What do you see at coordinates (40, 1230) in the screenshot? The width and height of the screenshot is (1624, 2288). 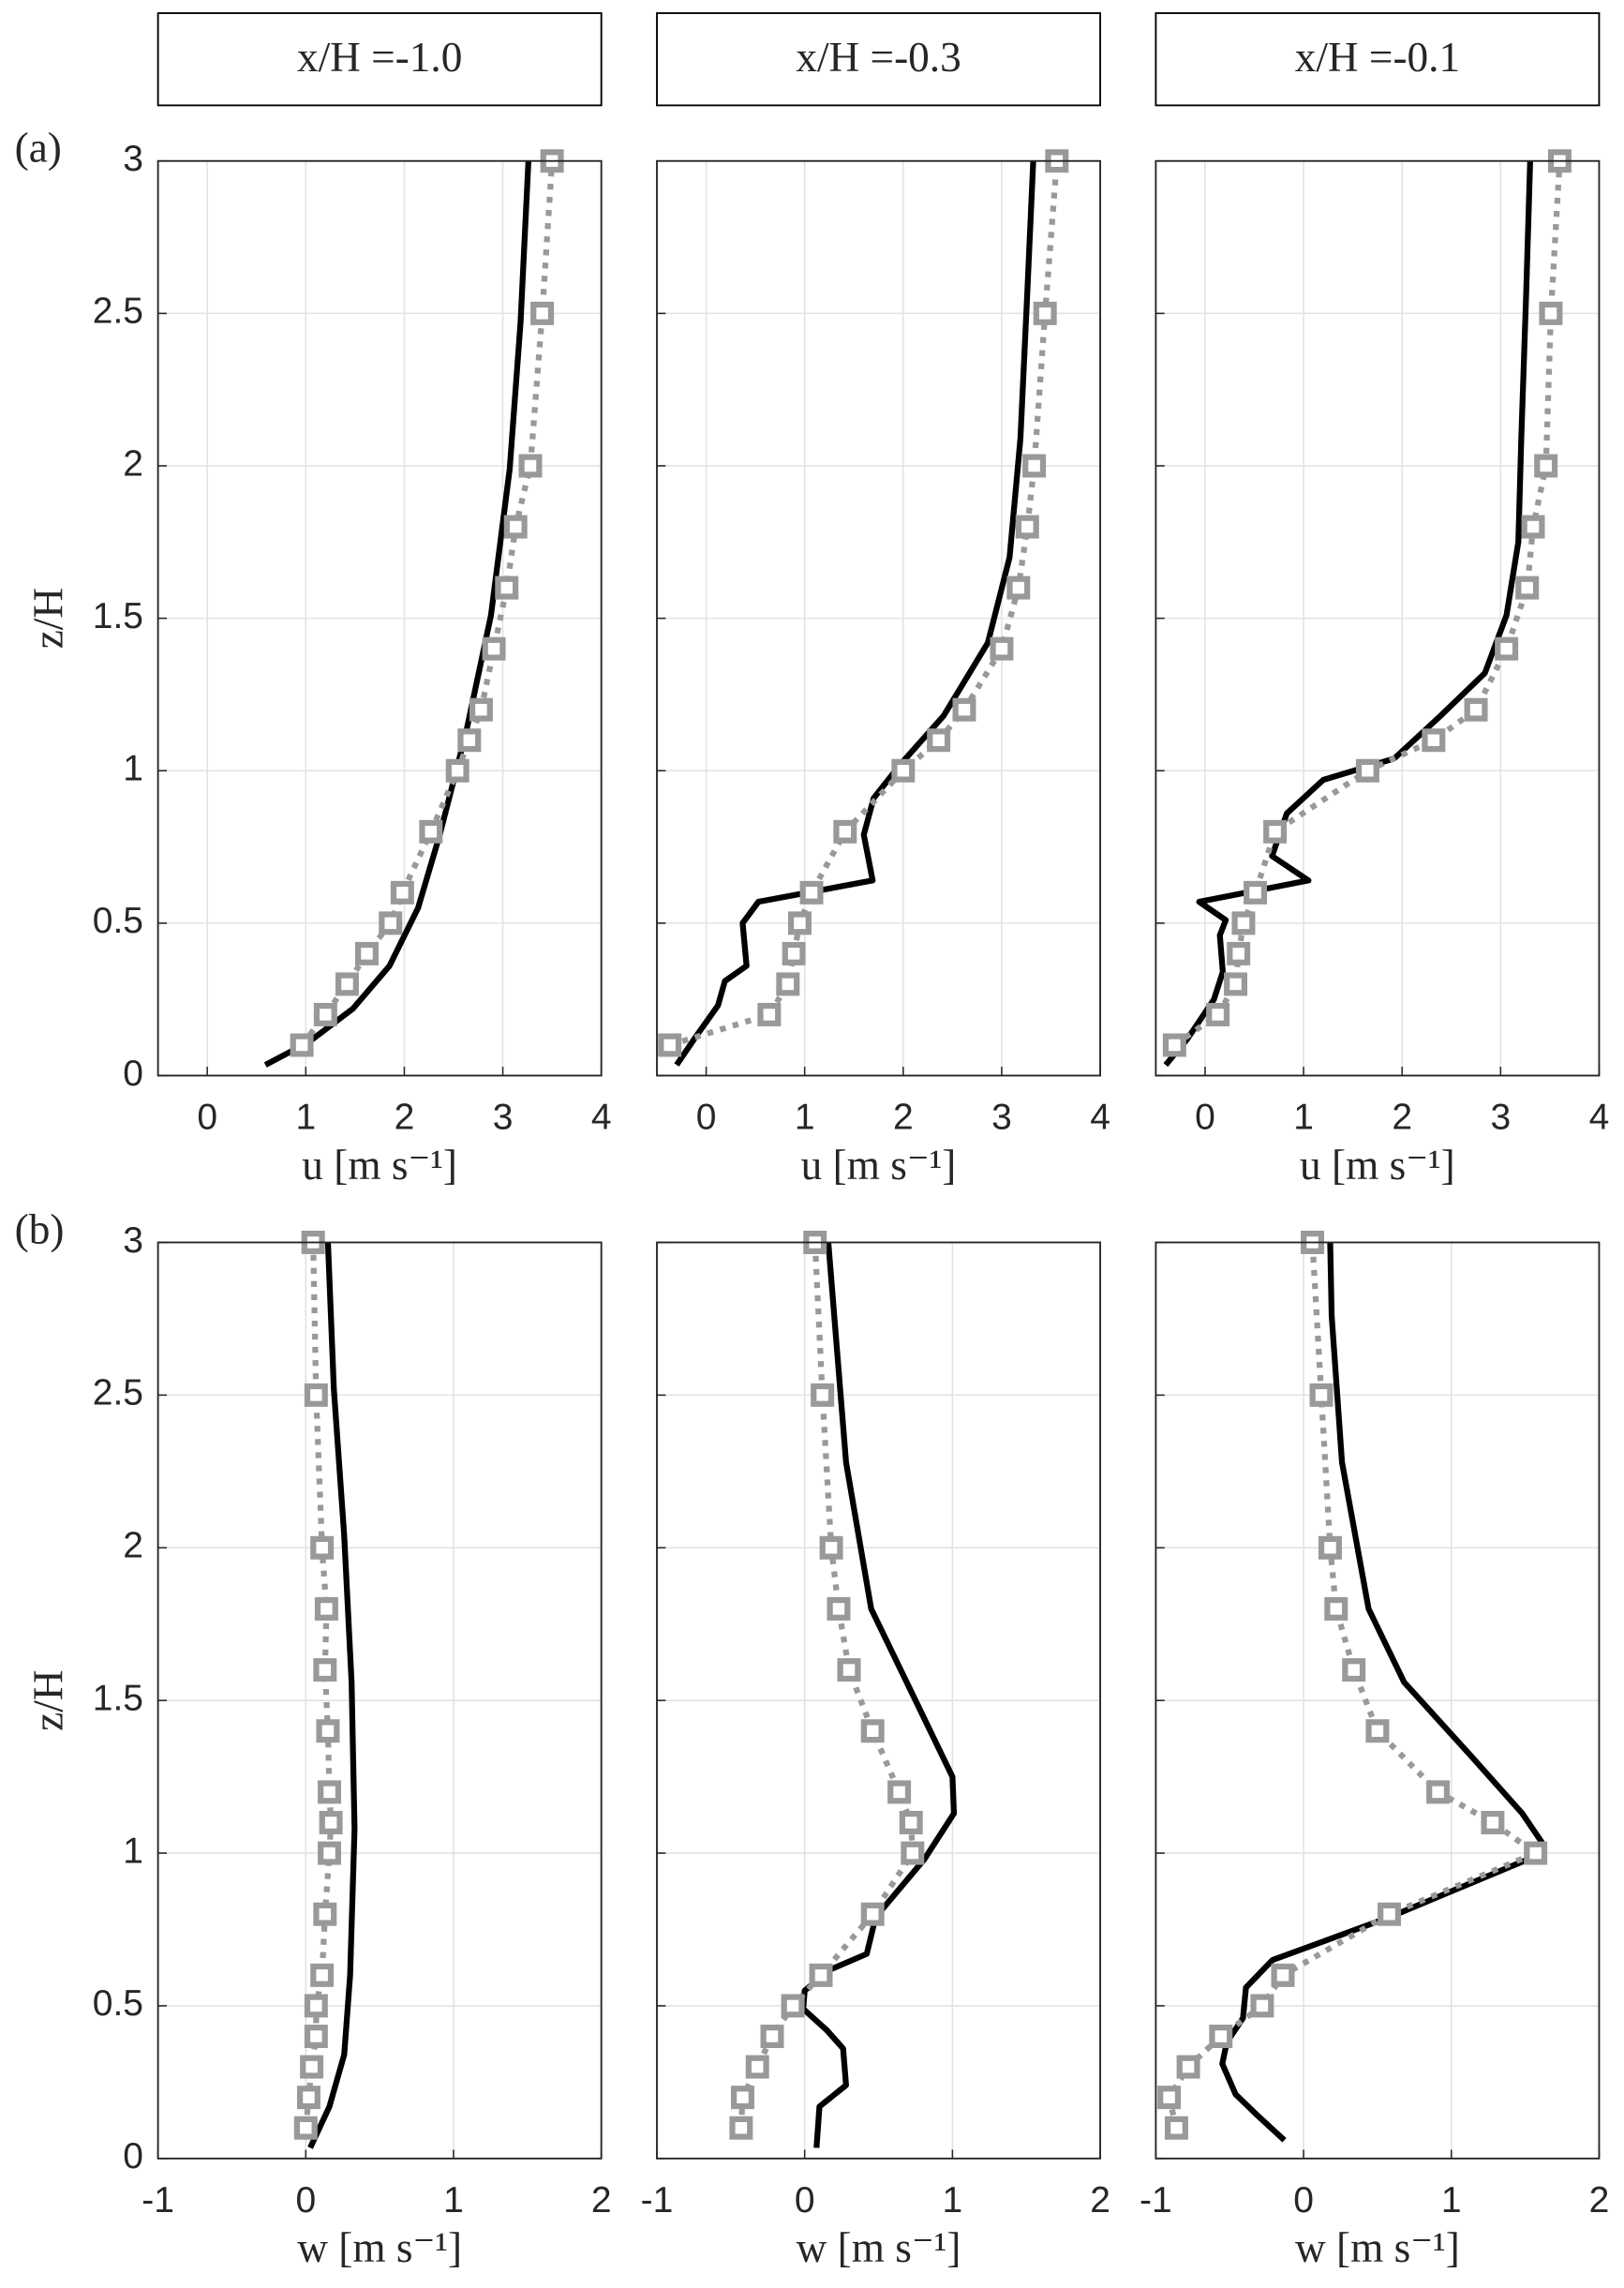 I see `panel-label: (b)` at bounding box center [40, 1230].